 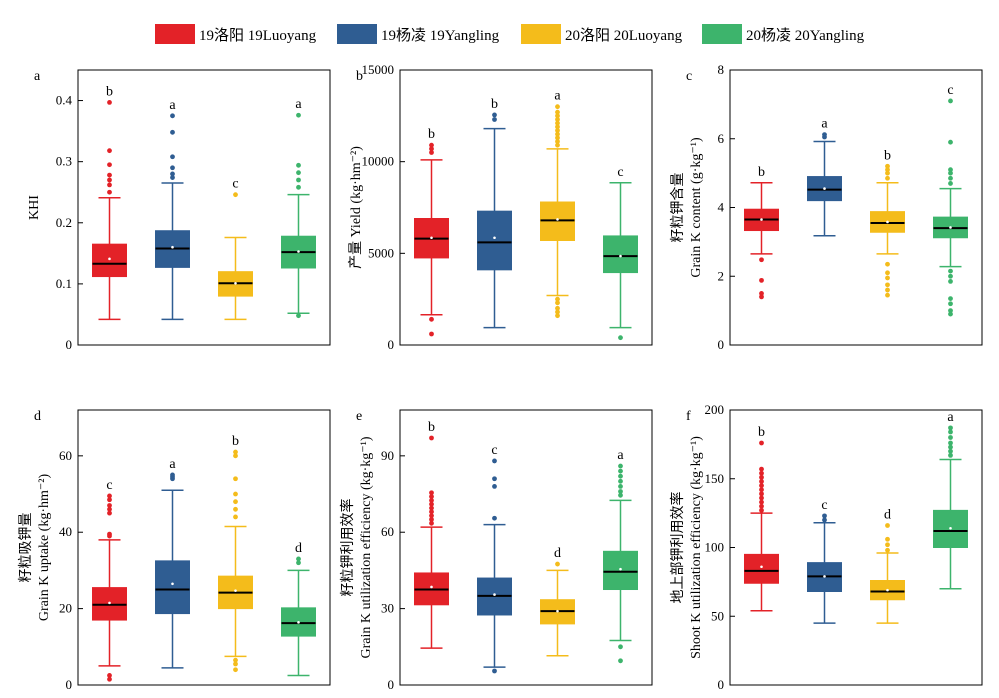 I want to click on panel-e-label: e, so click(x=359, y=416).